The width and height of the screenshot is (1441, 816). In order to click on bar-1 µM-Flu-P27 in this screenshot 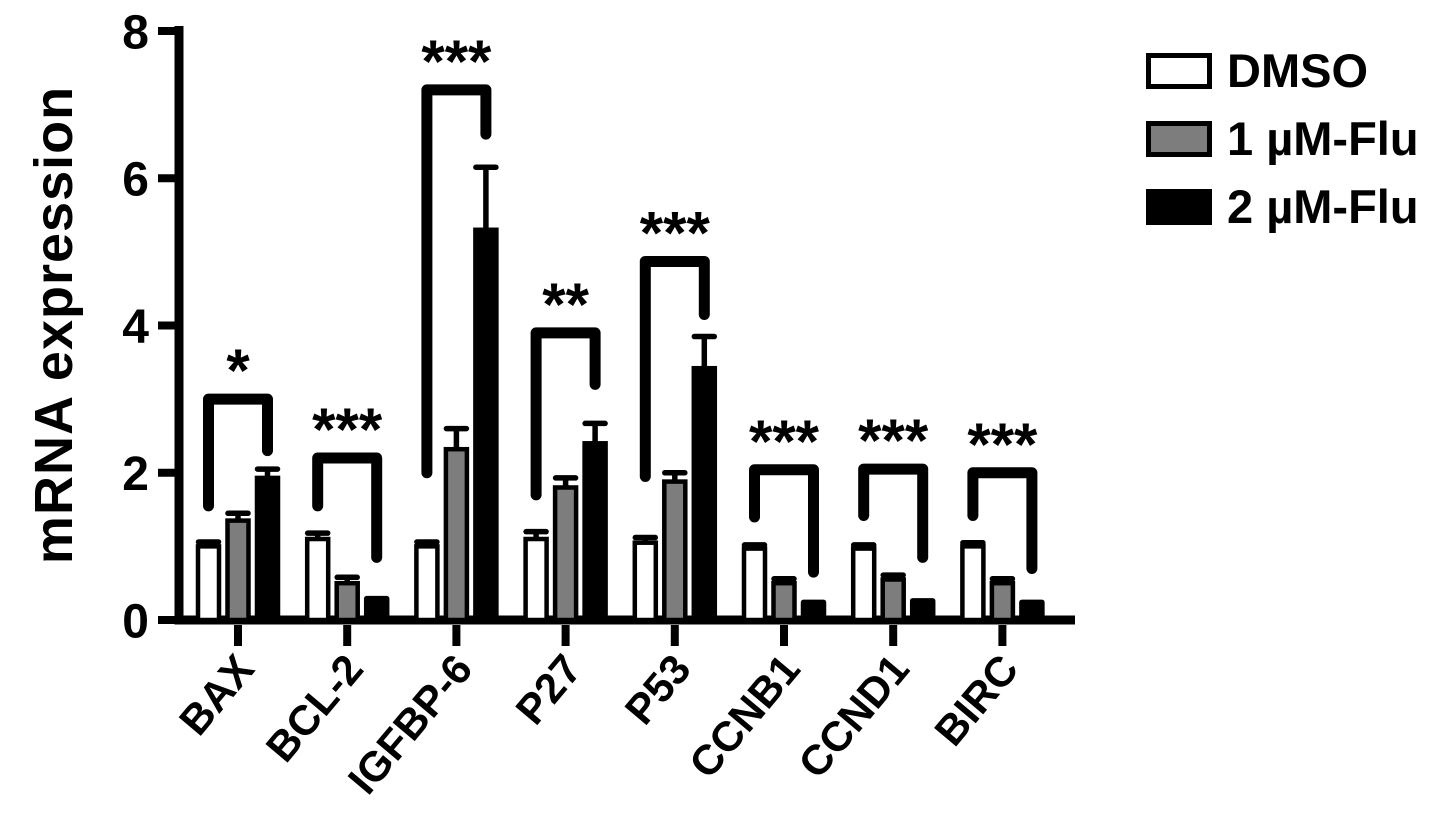, I will do `click(565, 554)`.